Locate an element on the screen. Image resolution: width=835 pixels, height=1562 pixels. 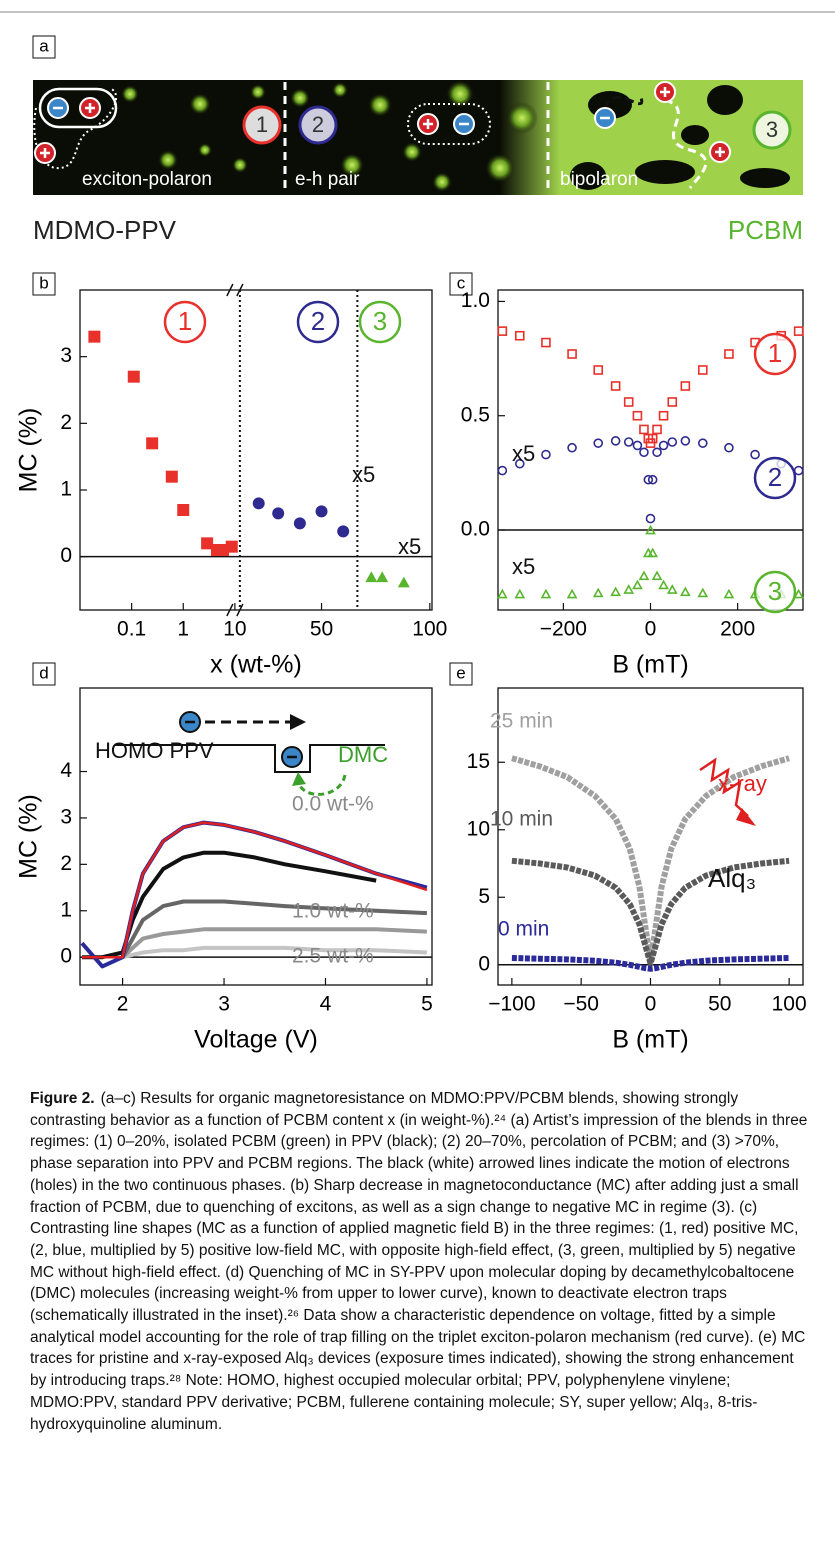
x-tick-label: 10 is located at coordinates (234, 629).